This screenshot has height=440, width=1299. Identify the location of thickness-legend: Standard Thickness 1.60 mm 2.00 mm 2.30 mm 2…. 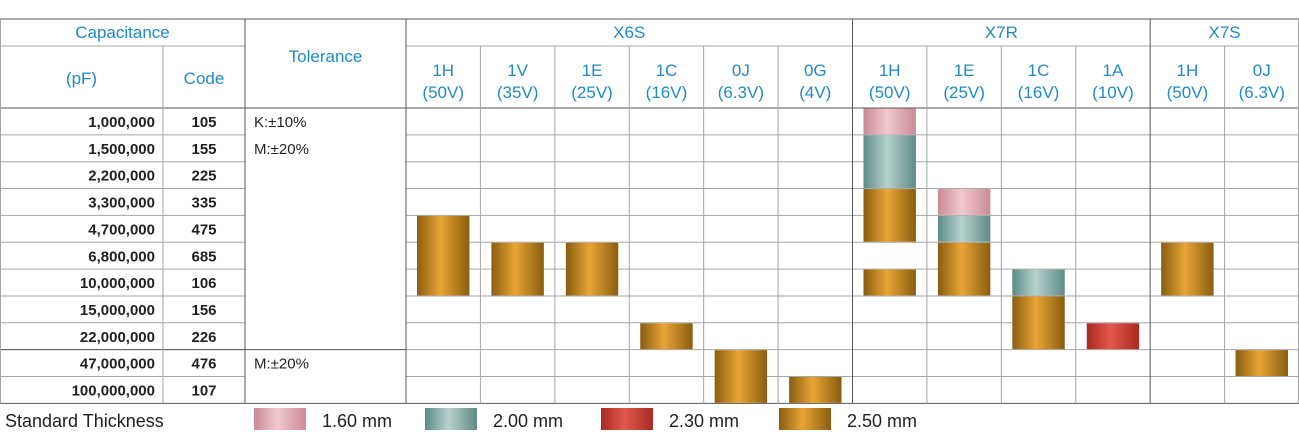
(461, 419).